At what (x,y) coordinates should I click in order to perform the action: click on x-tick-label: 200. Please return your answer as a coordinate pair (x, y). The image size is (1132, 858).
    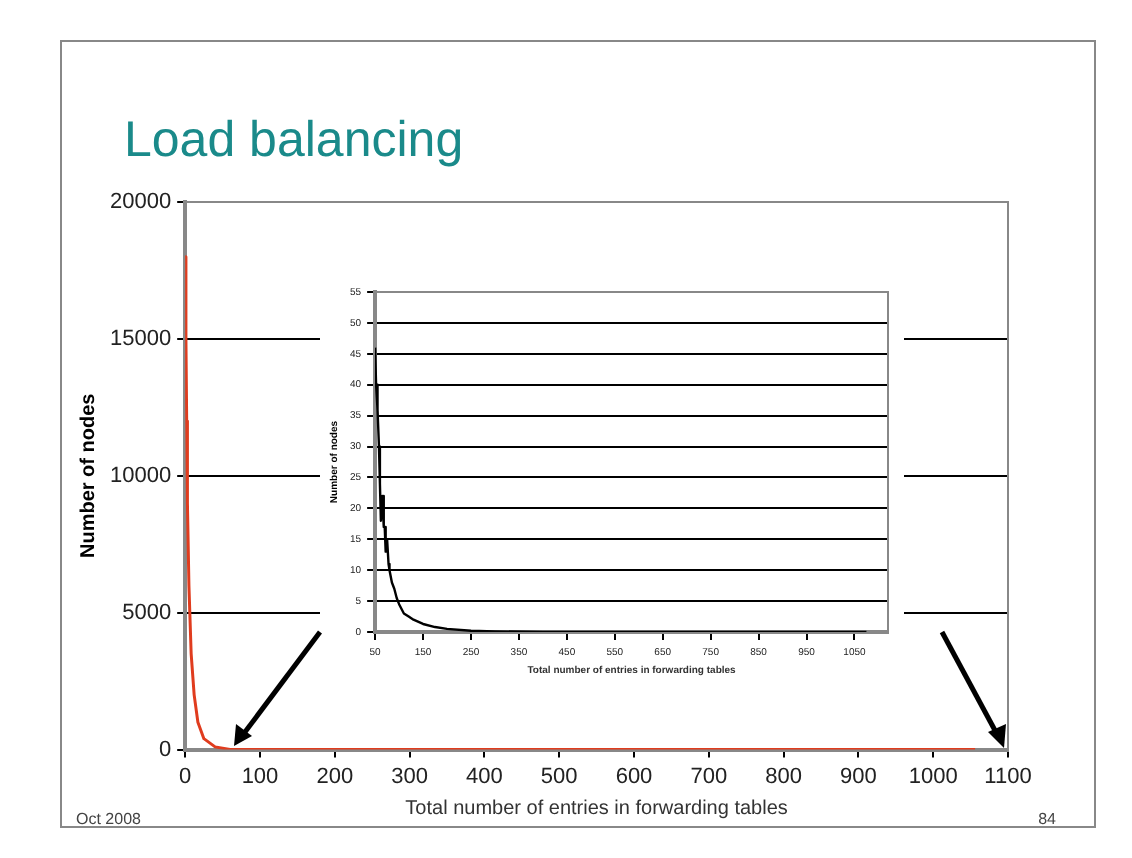
    Looking at the image, I should click on (335, 776).